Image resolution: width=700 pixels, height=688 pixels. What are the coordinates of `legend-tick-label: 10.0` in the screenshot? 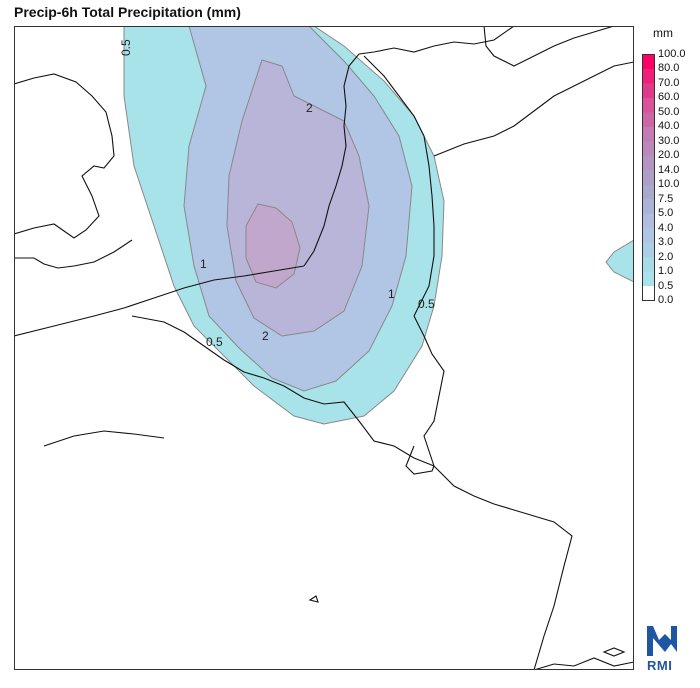 It's located at (669, 184).